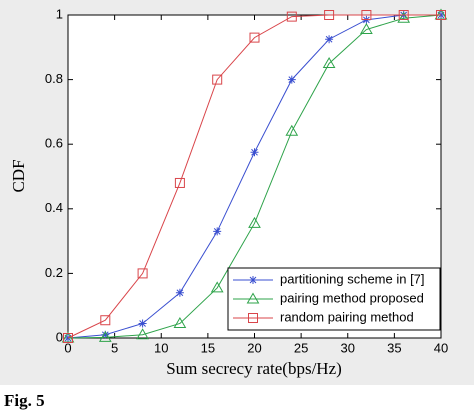 This screenshot has width=474, height=413. I want to click on y-tick-label: 0.4, so click(54, 207).